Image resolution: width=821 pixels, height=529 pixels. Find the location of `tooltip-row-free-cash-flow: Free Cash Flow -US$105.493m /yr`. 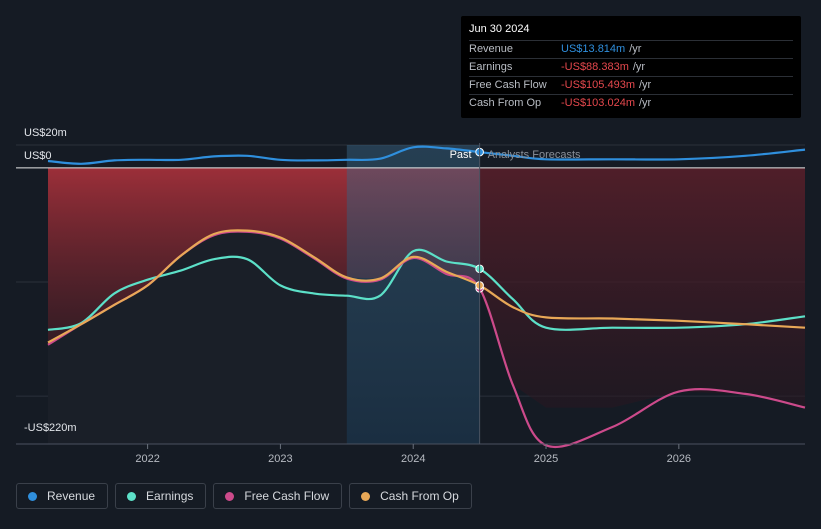

tooltip-row-free-cash-flow: Free Cash Flow -US$105.493m /yr is located at coordinates (631, 85).